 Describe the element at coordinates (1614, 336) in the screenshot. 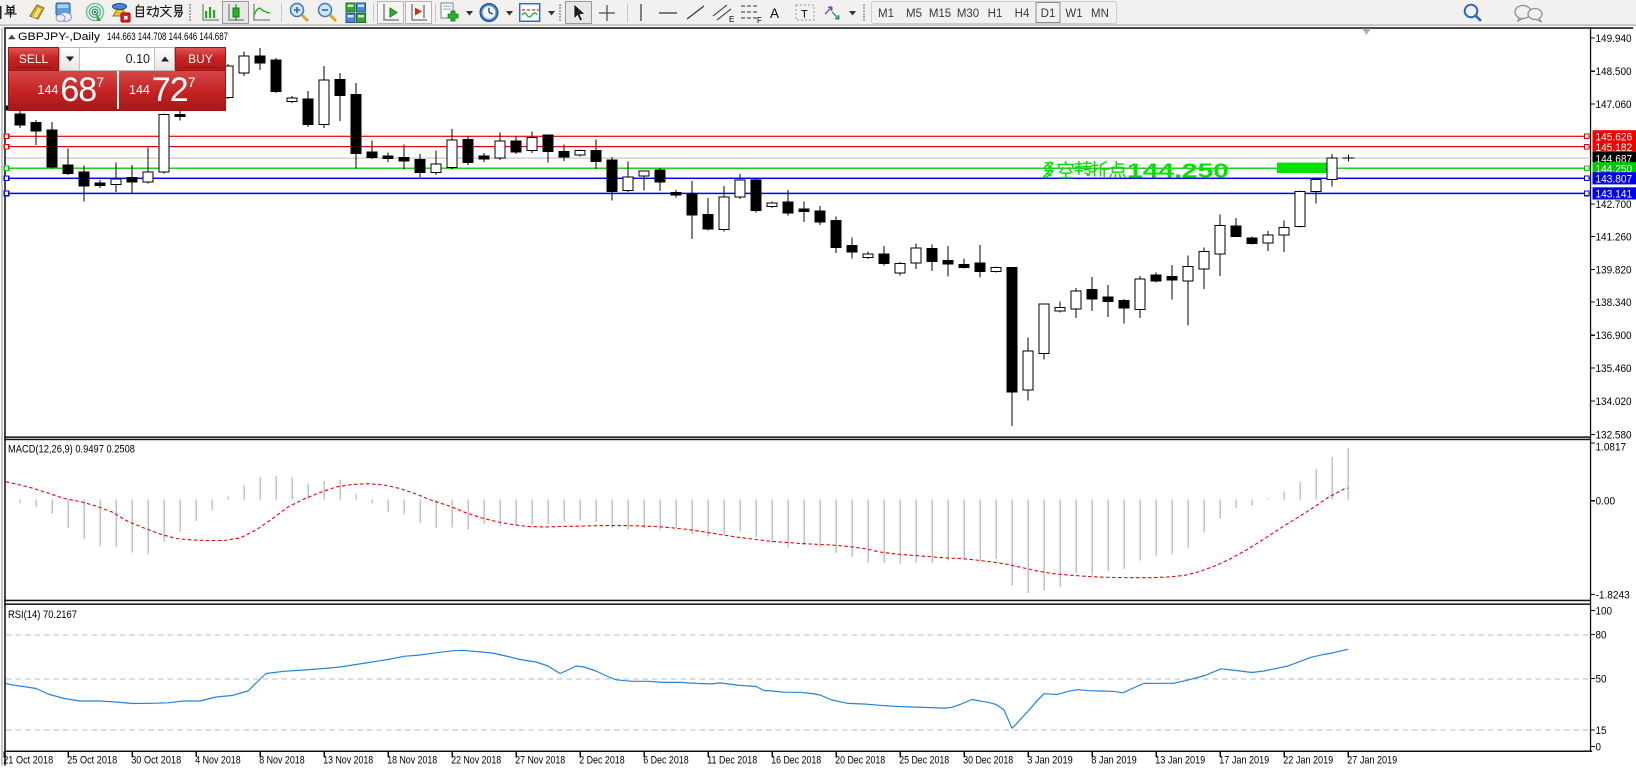

I see `svg-text: 136.900` at that location.